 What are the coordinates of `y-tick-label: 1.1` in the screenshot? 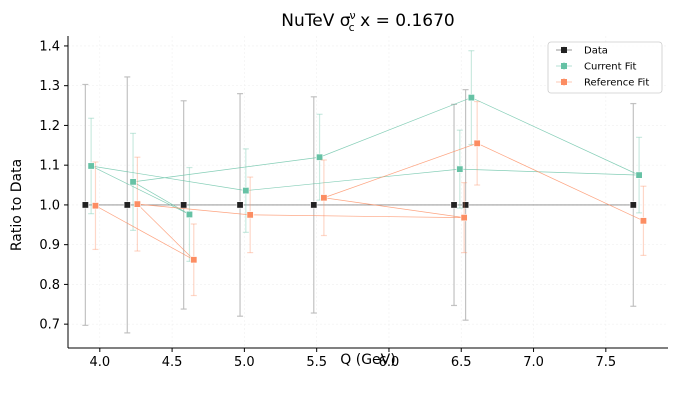 It's located at (49, 166).